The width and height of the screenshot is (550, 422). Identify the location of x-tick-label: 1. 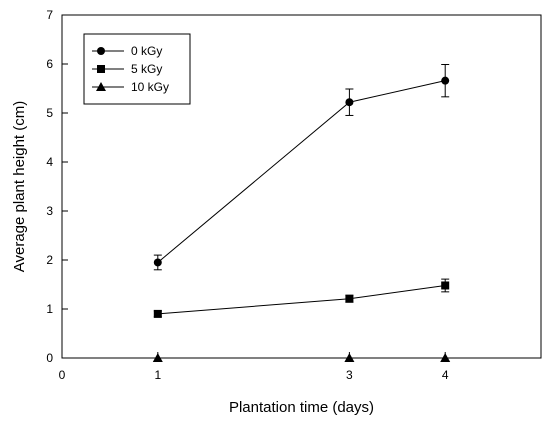
(157, 375).